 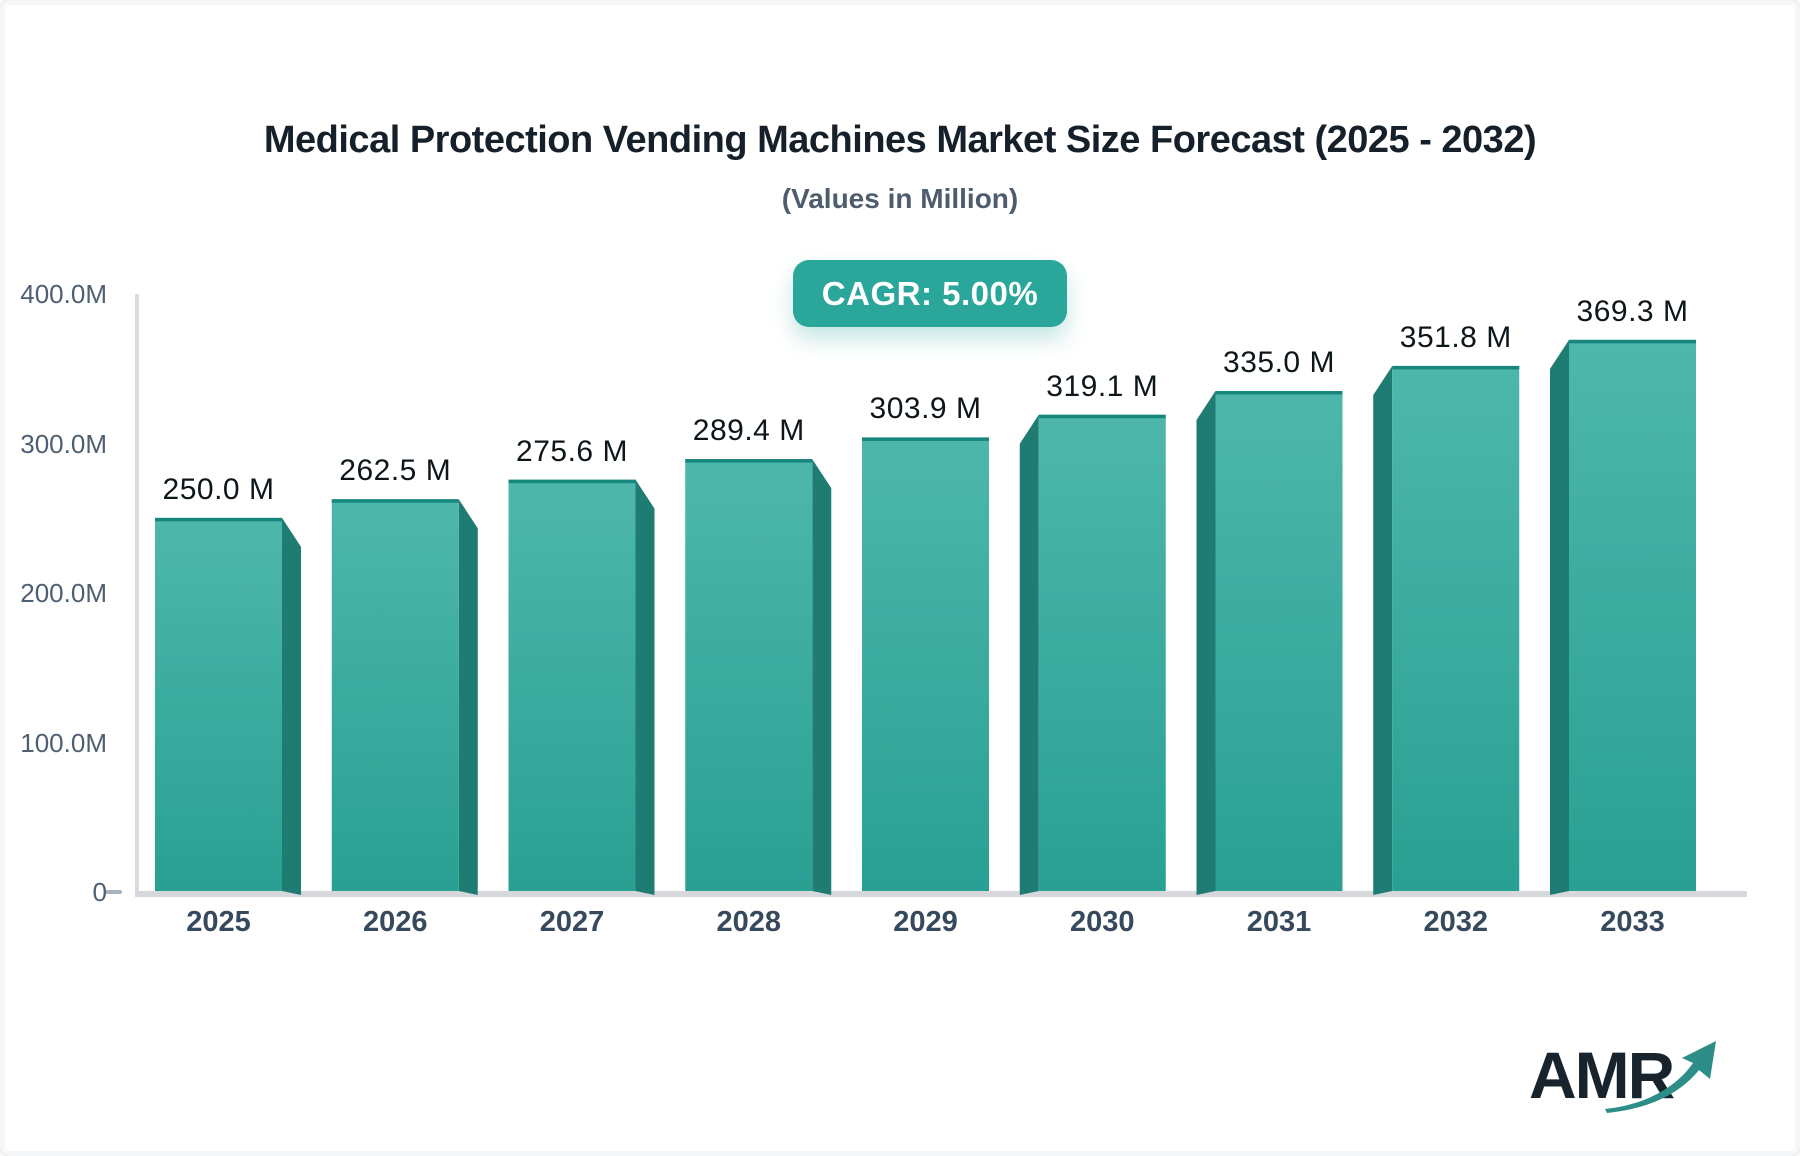 What do you see at coordinates (1102, 386) in the screenshot?
I see `bar-value-label: 319.1 M` at bounding box center [1102, 386].